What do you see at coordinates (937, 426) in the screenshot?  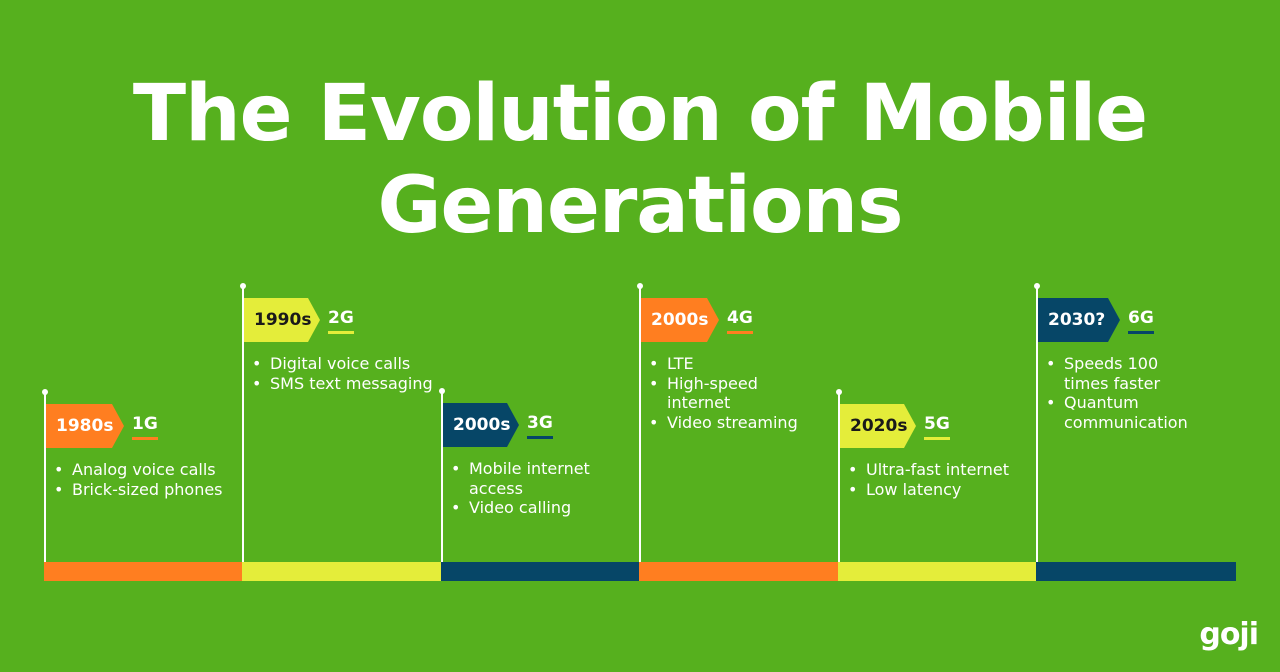 I see `generation-label: 5G` at bounding box center [937, 426].